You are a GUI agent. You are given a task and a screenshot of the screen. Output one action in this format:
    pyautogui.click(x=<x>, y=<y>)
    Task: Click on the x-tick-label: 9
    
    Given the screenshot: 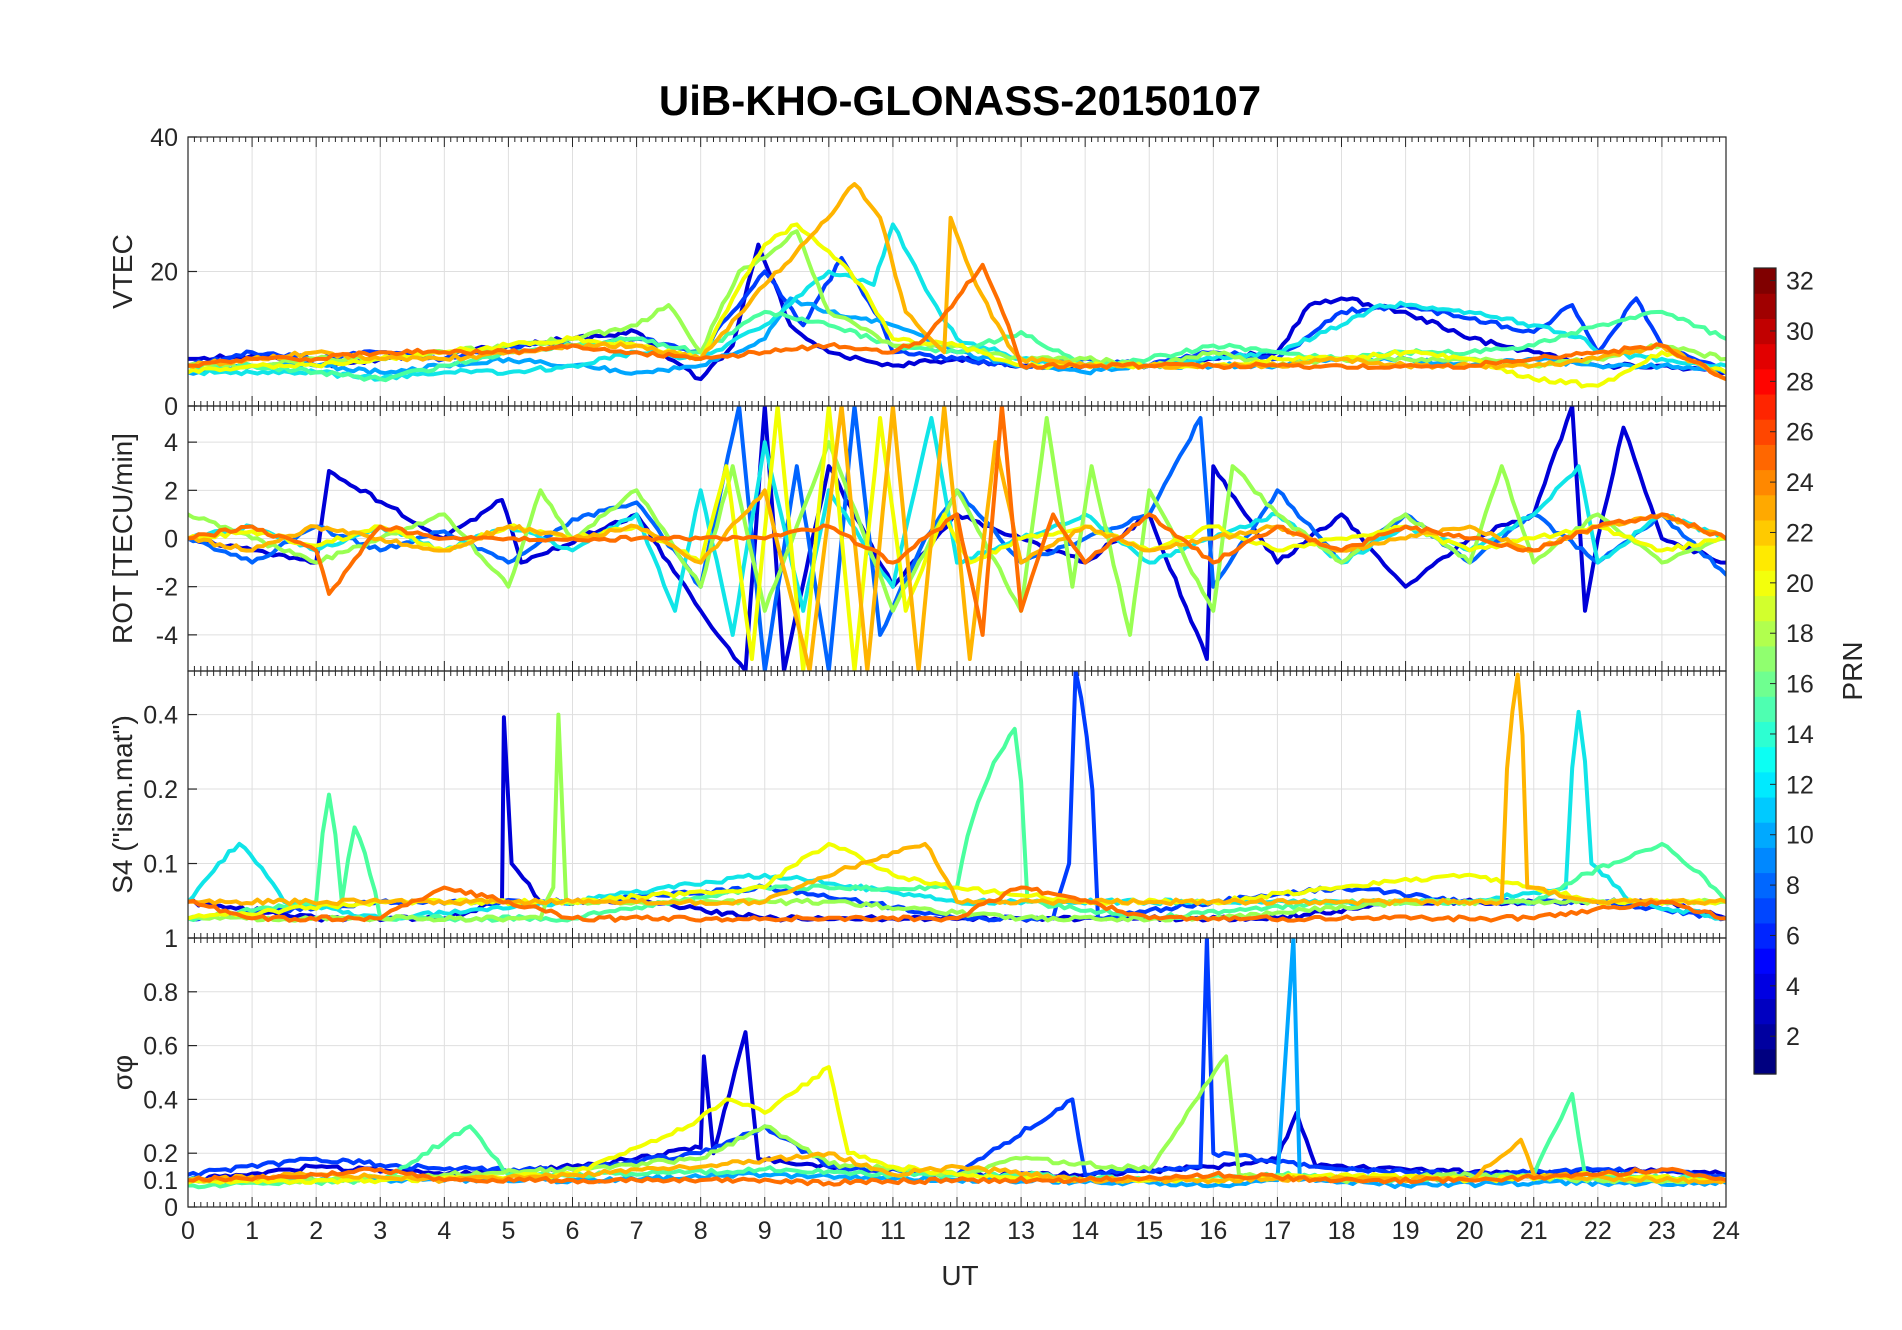 What is the action you would take?
    pyautogui.click(x=765, y=1231)
    